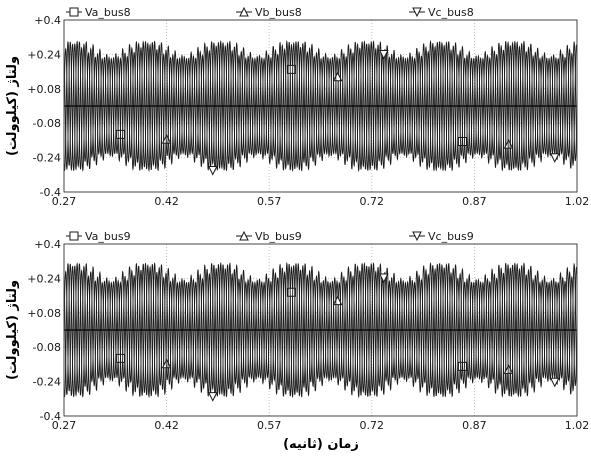 This screenshot has width=591, height=456. What do you see at coordinates (417, 236) in the screenshot?
I see `legend-marker-Vc_bus9` at bounding box center [417, 236].